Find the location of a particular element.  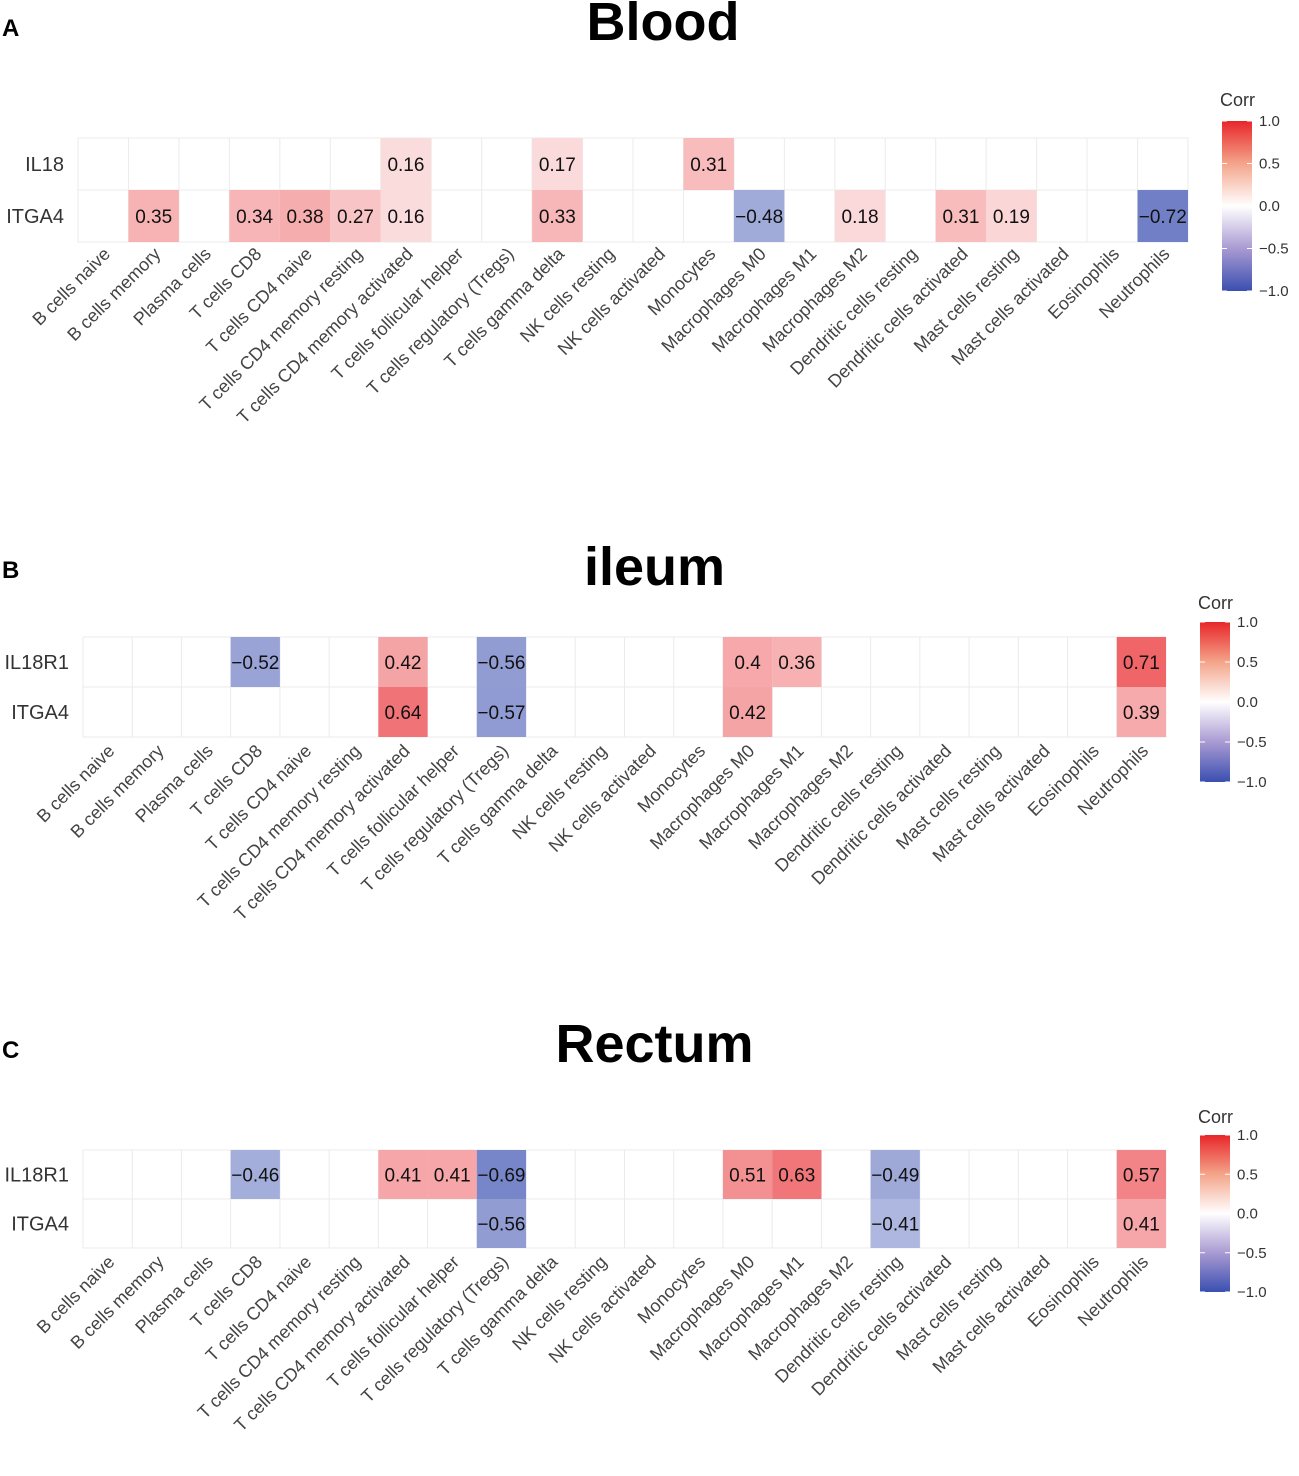

cell-value-label: 0.51 is located at coordinates (747, 1176).